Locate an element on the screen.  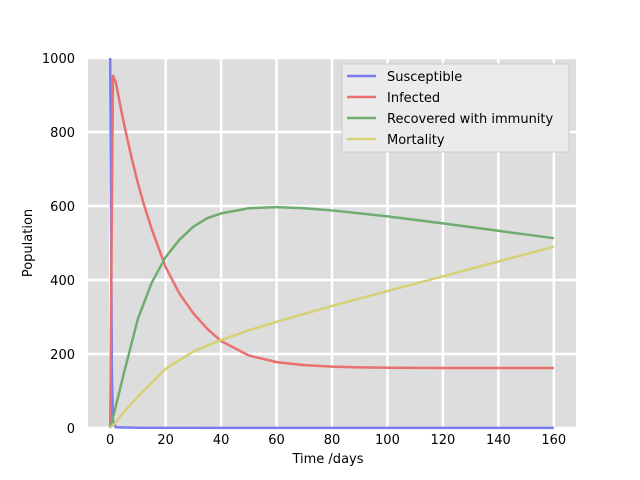
y-tick-label: 800 is located at coordinates (62, 133).